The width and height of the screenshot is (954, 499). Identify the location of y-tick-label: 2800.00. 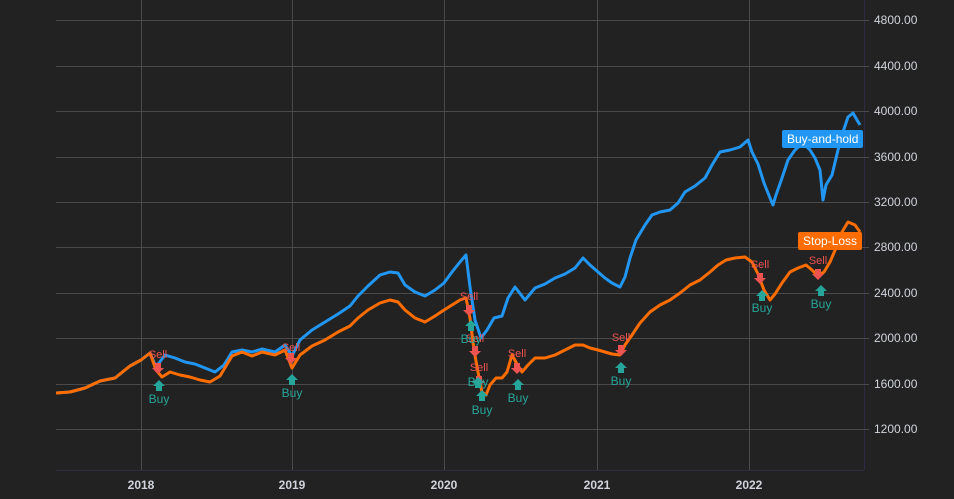
(896, 247).